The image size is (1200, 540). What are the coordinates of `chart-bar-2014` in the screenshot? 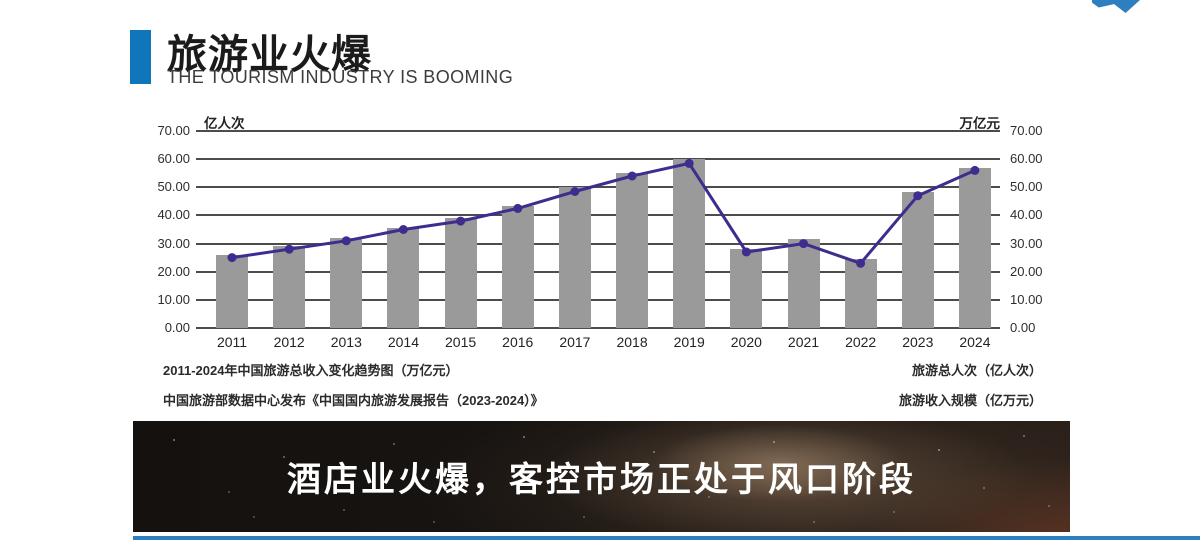 It's located at (403, 278).